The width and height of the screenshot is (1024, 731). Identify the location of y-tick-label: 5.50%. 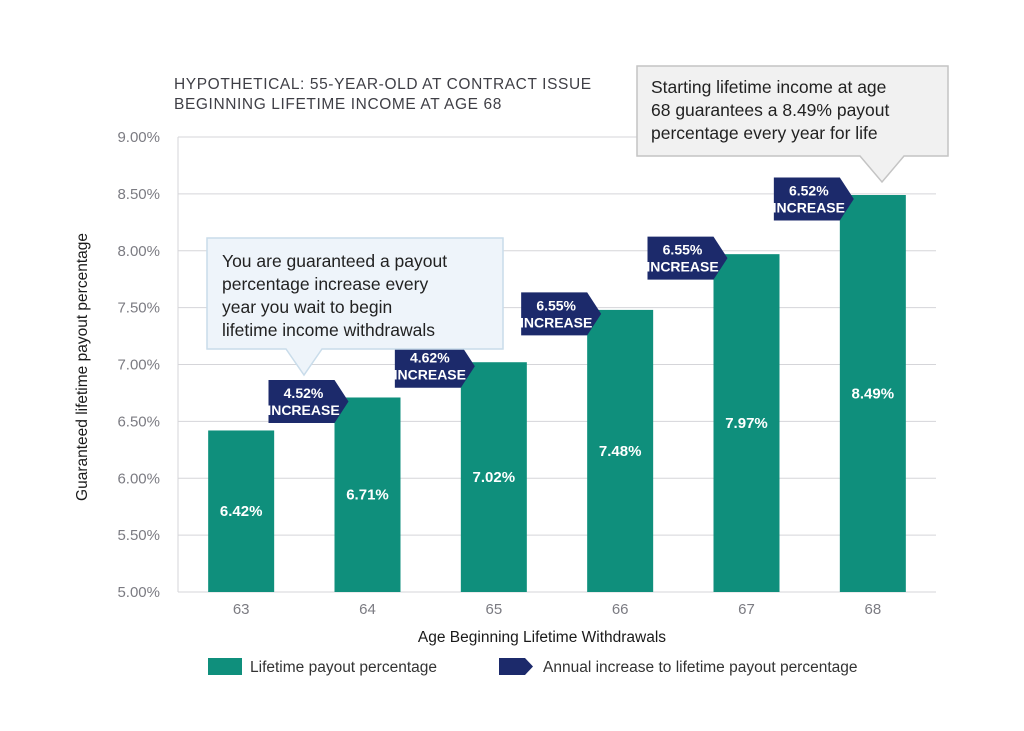
(138, 535).